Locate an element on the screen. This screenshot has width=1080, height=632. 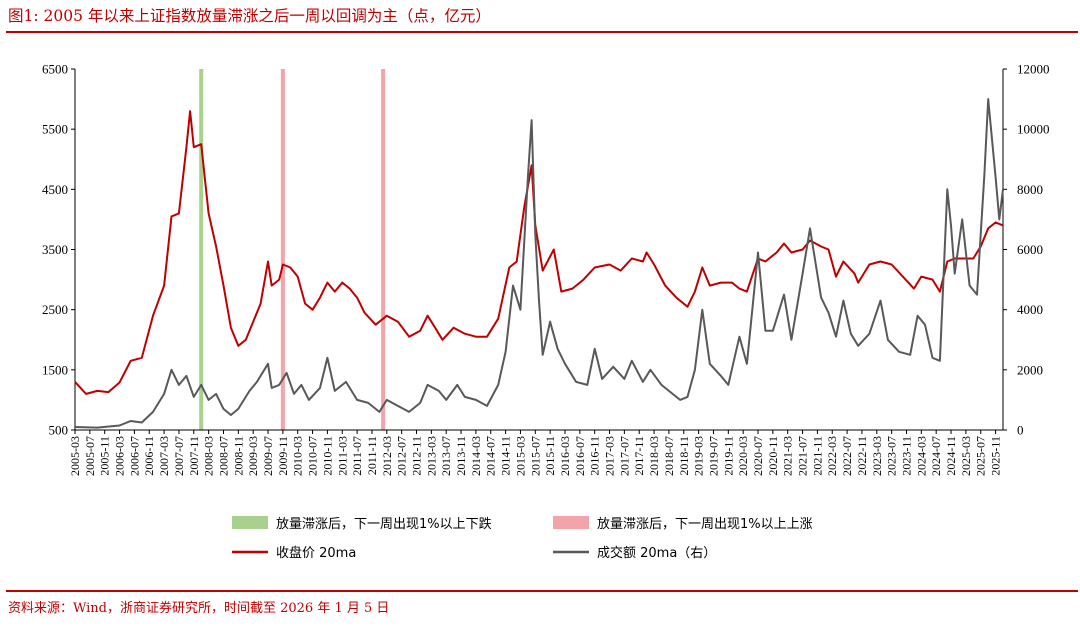
y-left-tick-label: 6500 is located at coordinates (55, 69).